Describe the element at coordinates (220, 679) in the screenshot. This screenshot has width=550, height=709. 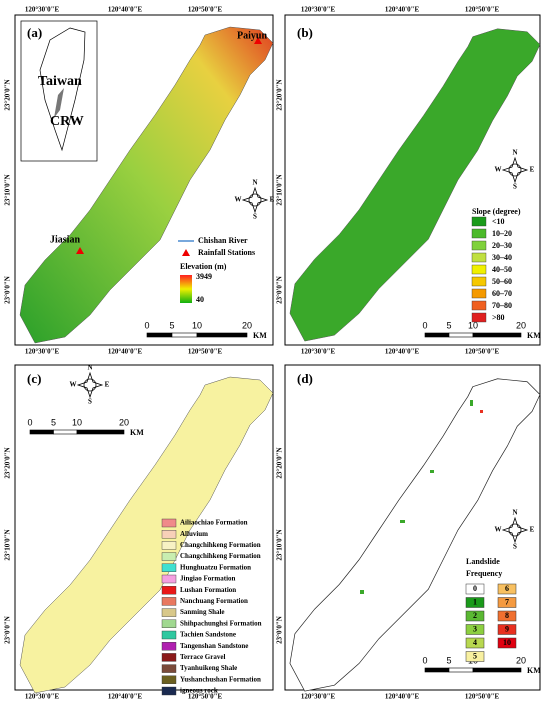
I see `legend-label: Yushanchushan Formation` at that location.